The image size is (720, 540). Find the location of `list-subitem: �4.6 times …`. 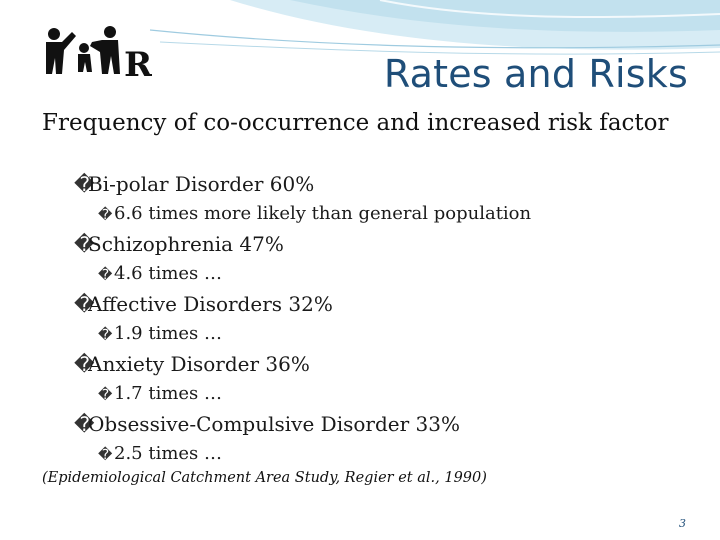

list-subitem: �4.6 times … is located at coordinates (387, 274).